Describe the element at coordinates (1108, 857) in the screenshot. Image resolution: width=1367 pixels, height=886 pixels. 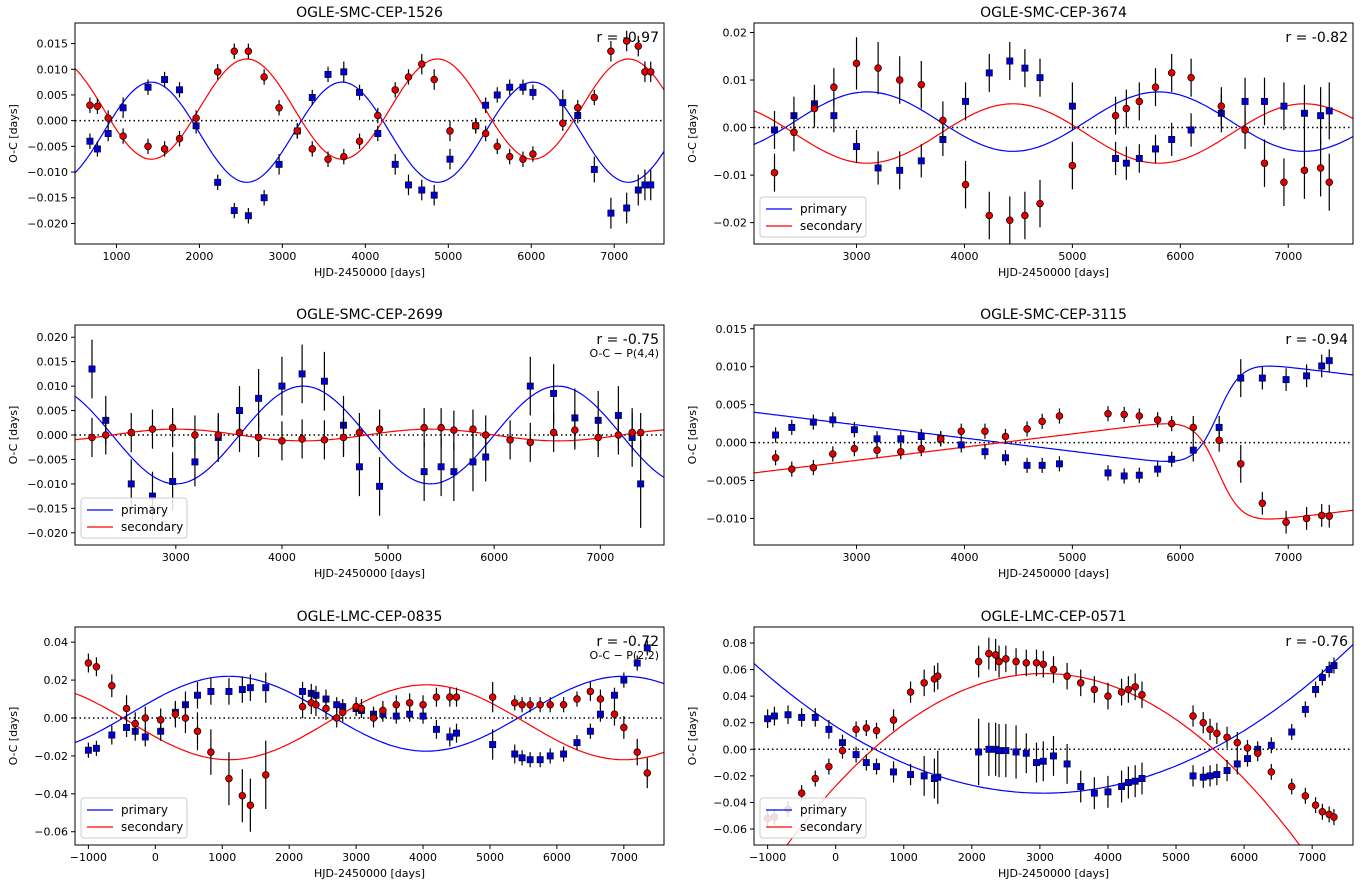
I see `x-tick-label: 4000` at that location.